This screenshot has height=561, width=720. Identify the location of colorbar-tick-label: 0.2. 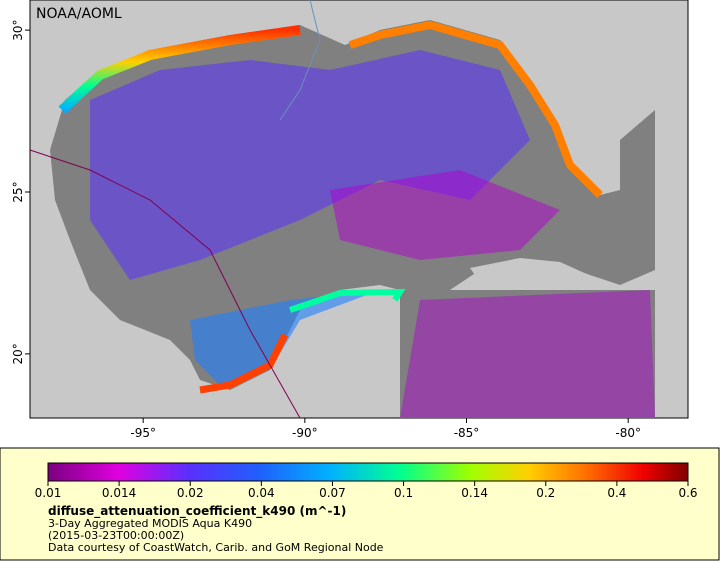
(545, 493).